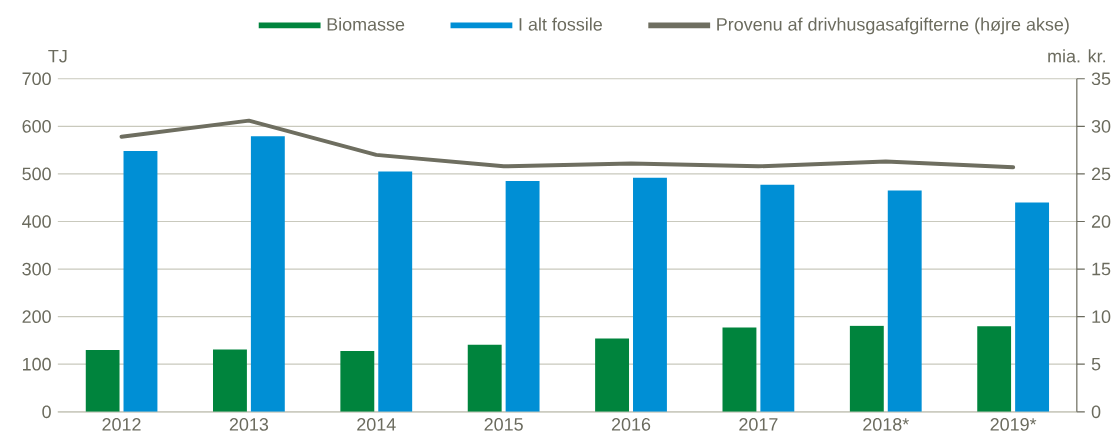  Describe the element at coordinates (36, 79) in the screenshot. I see `y-tick-label: 700` at that location.